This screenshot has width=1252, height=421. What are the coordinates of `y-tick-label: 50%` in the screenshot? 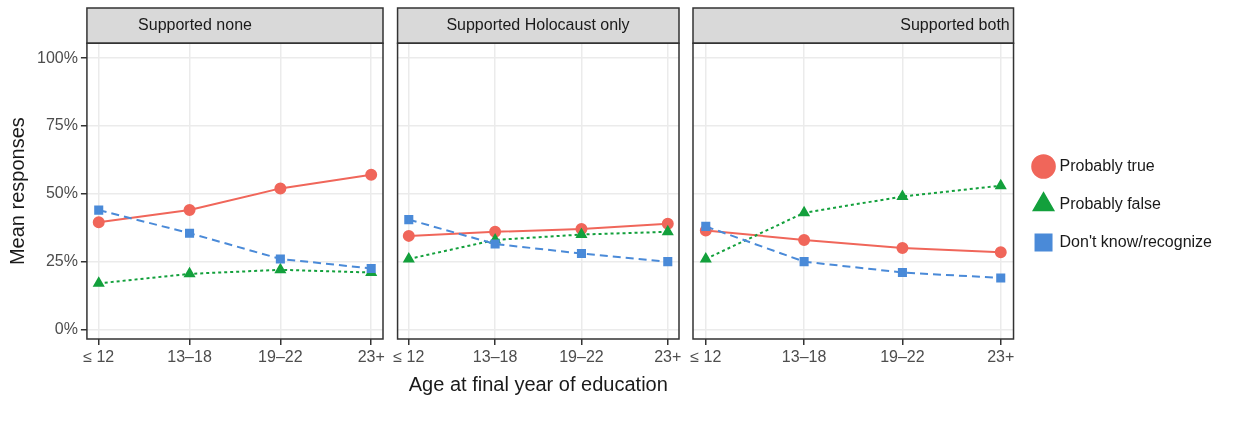 It's located at (61, 193).